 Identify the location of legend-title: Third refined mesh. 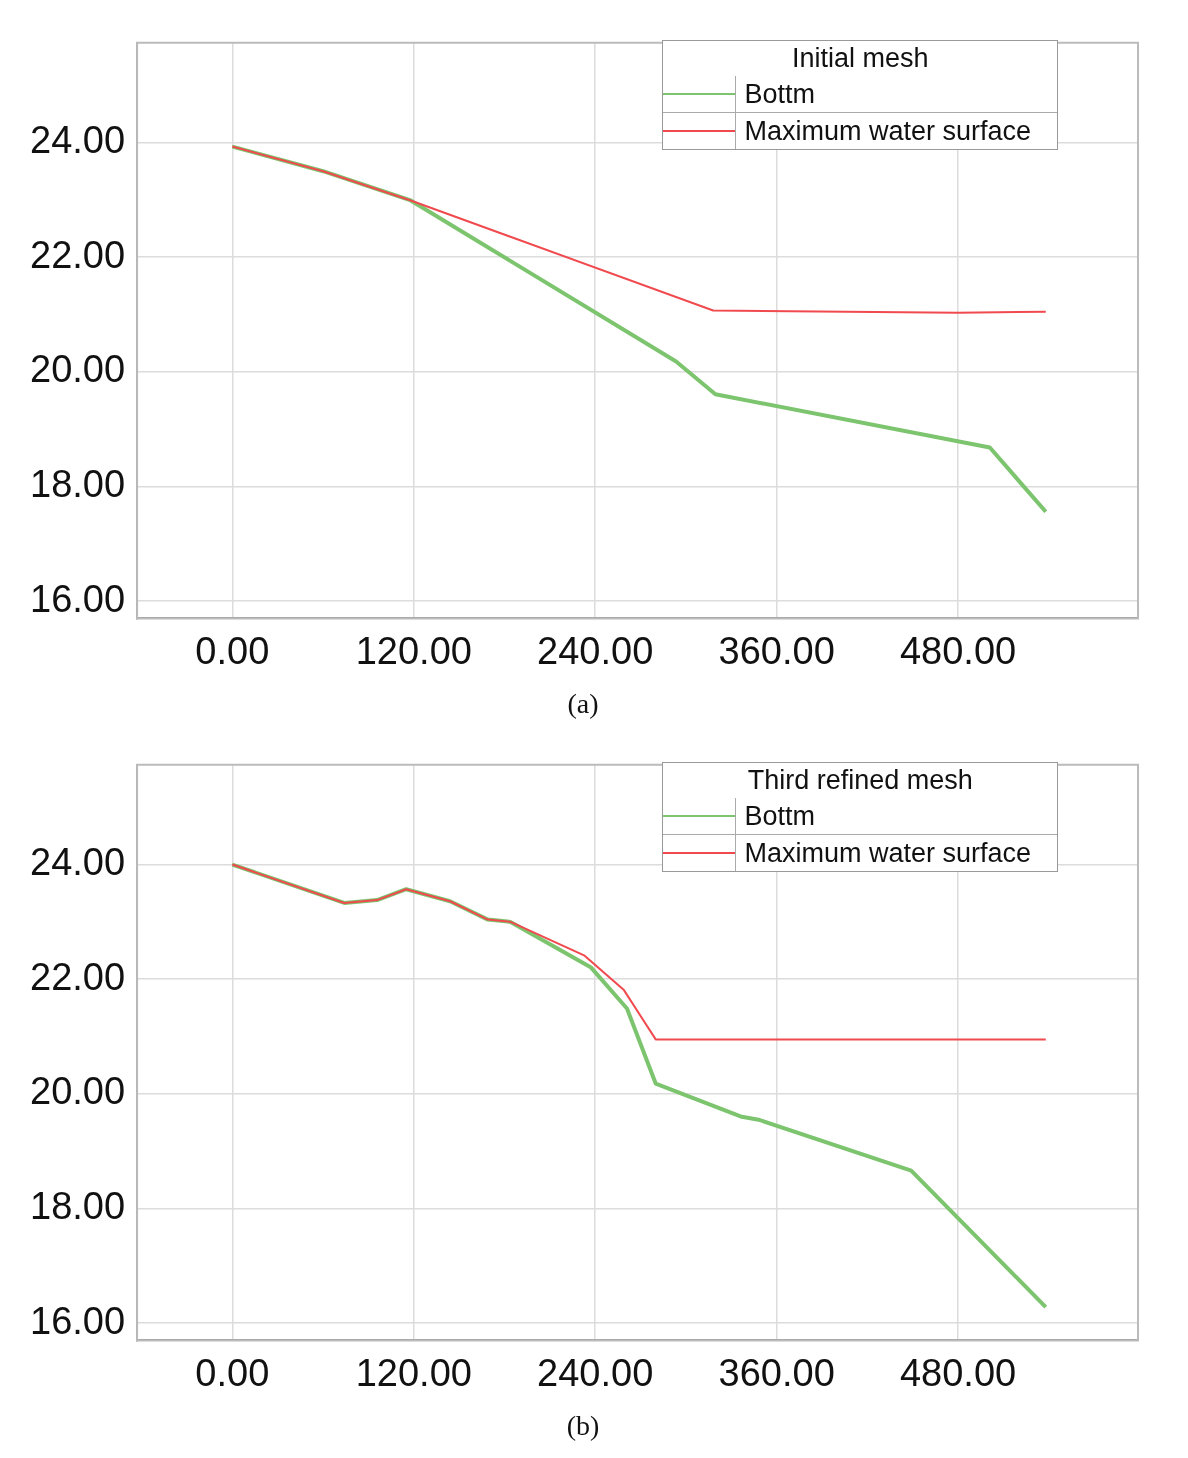
(860, 780).